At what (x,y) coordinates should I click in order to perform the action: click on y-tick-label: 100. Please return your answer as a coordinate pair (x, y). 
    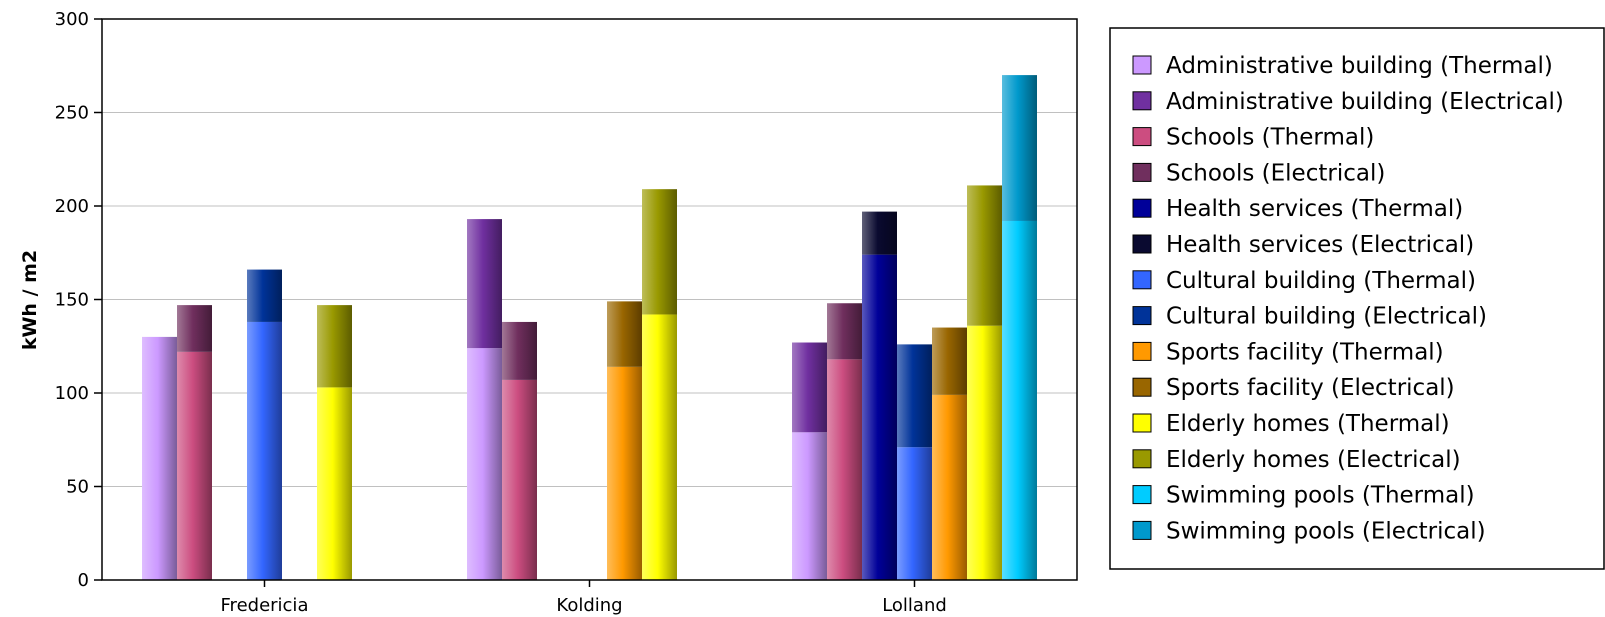
    Looking at the image, I should click on (72, 393).